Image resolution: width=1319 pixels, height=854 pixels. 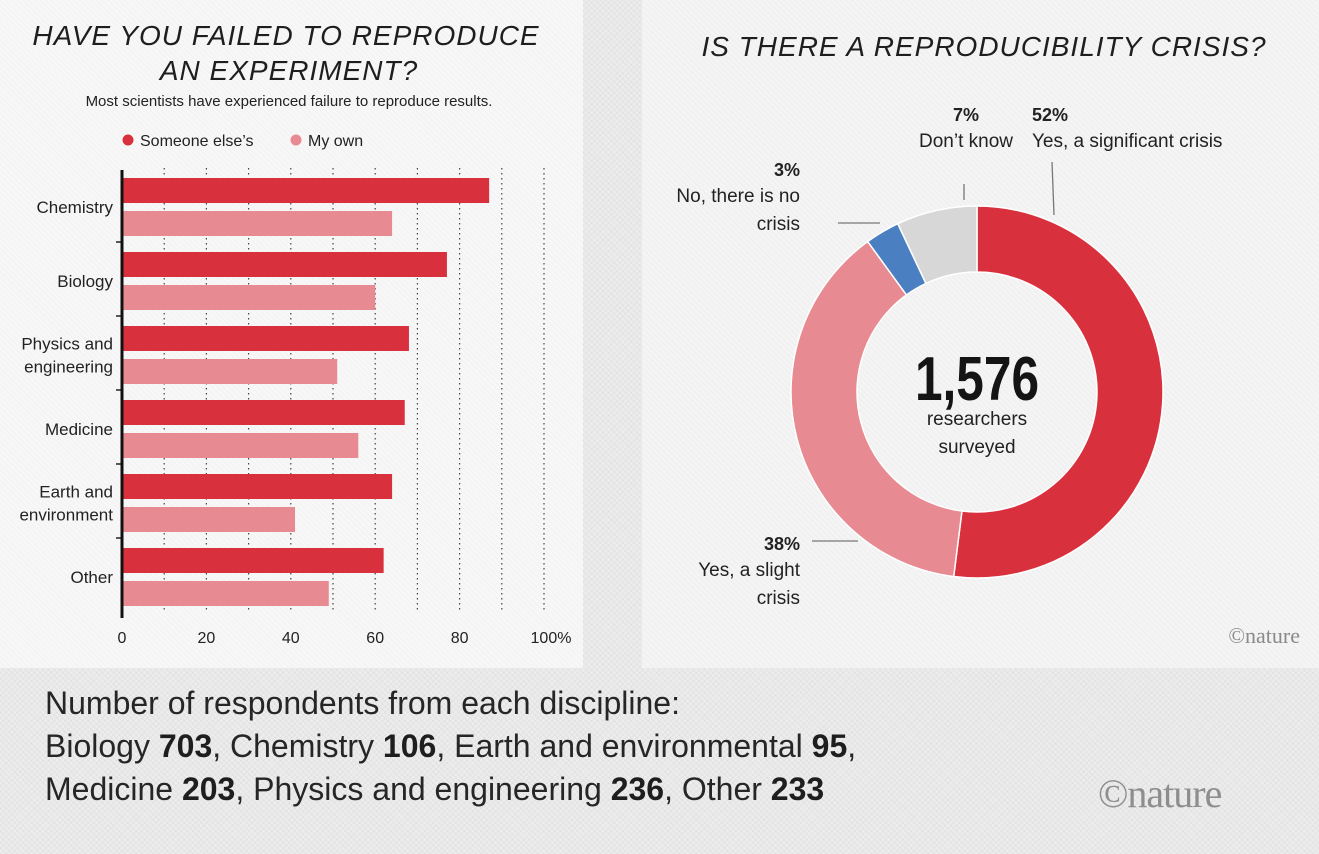 I want to click on bar-chart-legend: Someone else’s My own, so click(x=242, y=141).